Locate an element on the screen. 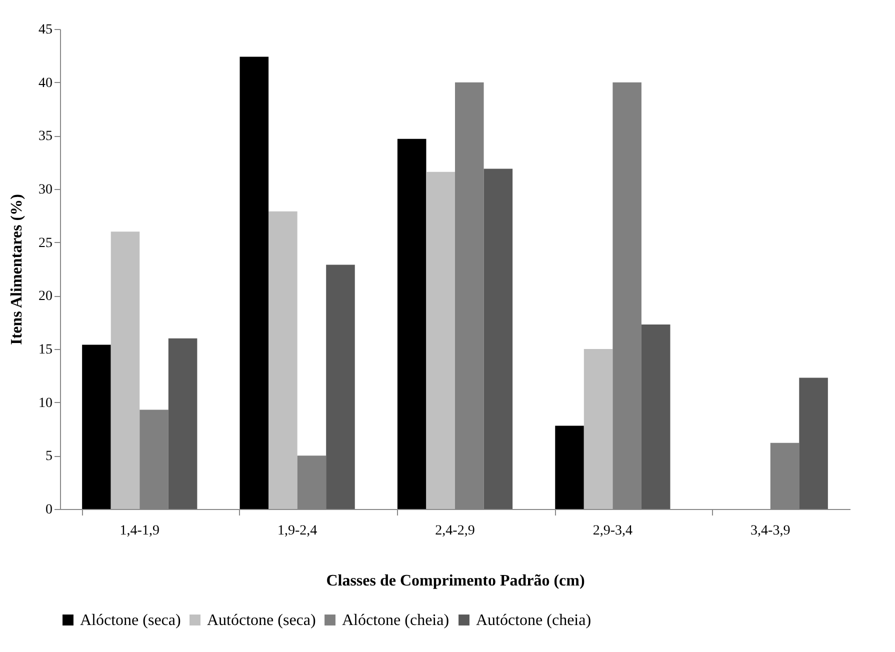 Image resolution: width=895 pixels, height=652 pixels. y-tick-label: 25 is located at coordinates (45, 243).